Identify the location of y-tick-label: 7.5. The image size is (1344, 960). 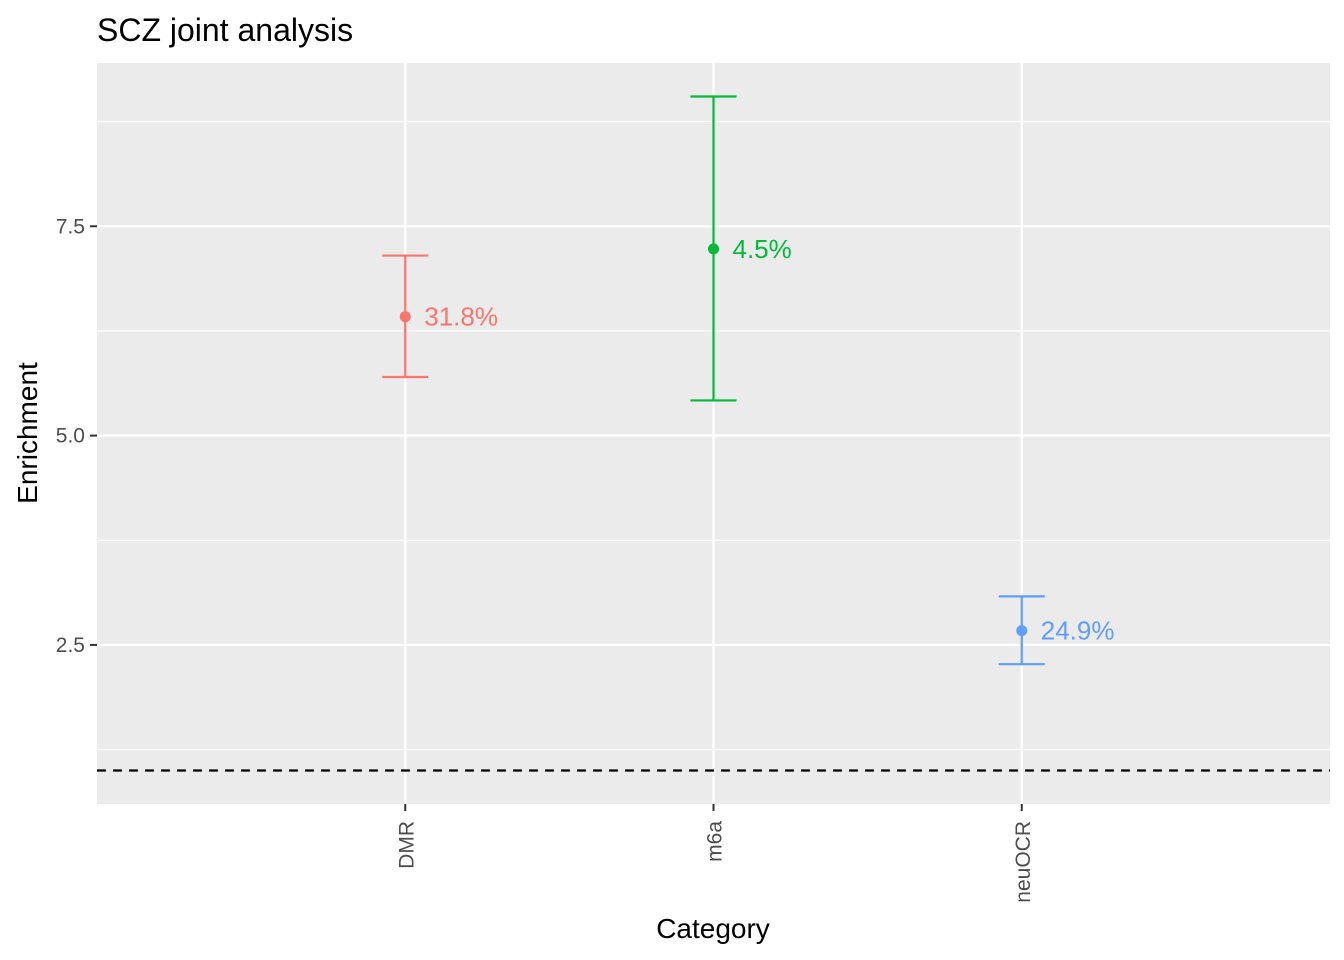
(70, 226).